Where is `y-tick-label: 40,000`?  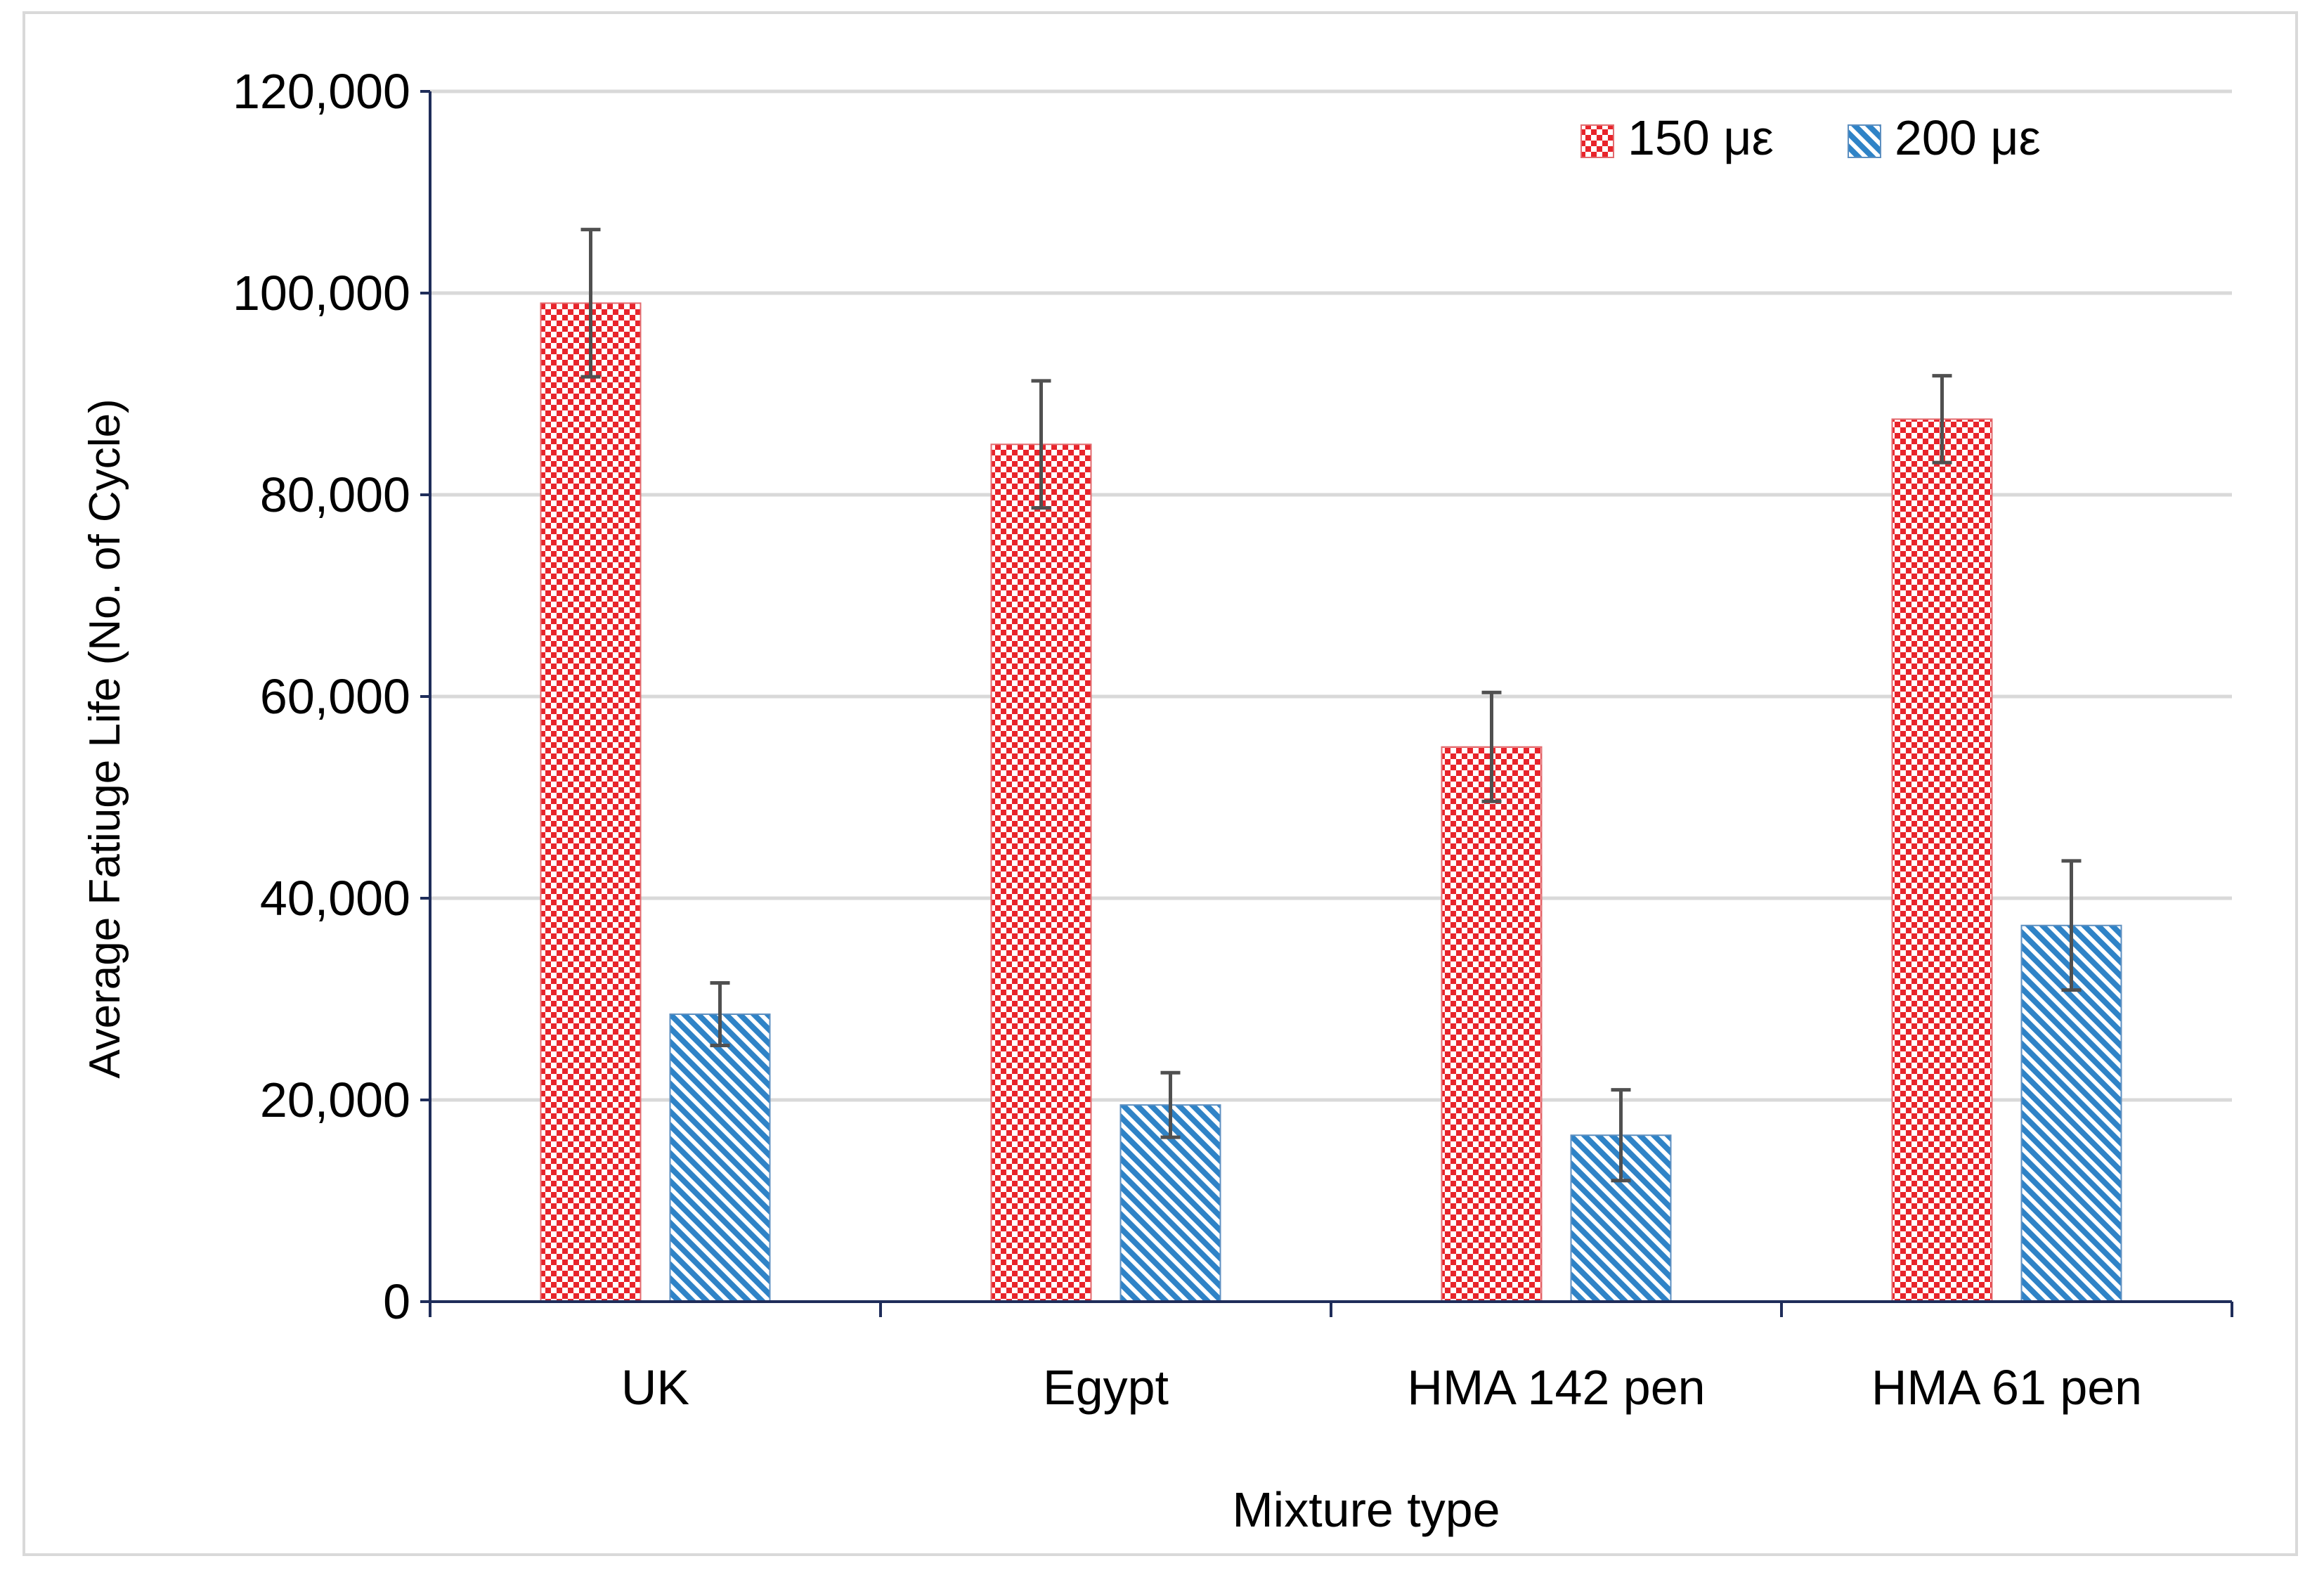
y-tick-label: 40,000 is located at coordinates (335, 898).